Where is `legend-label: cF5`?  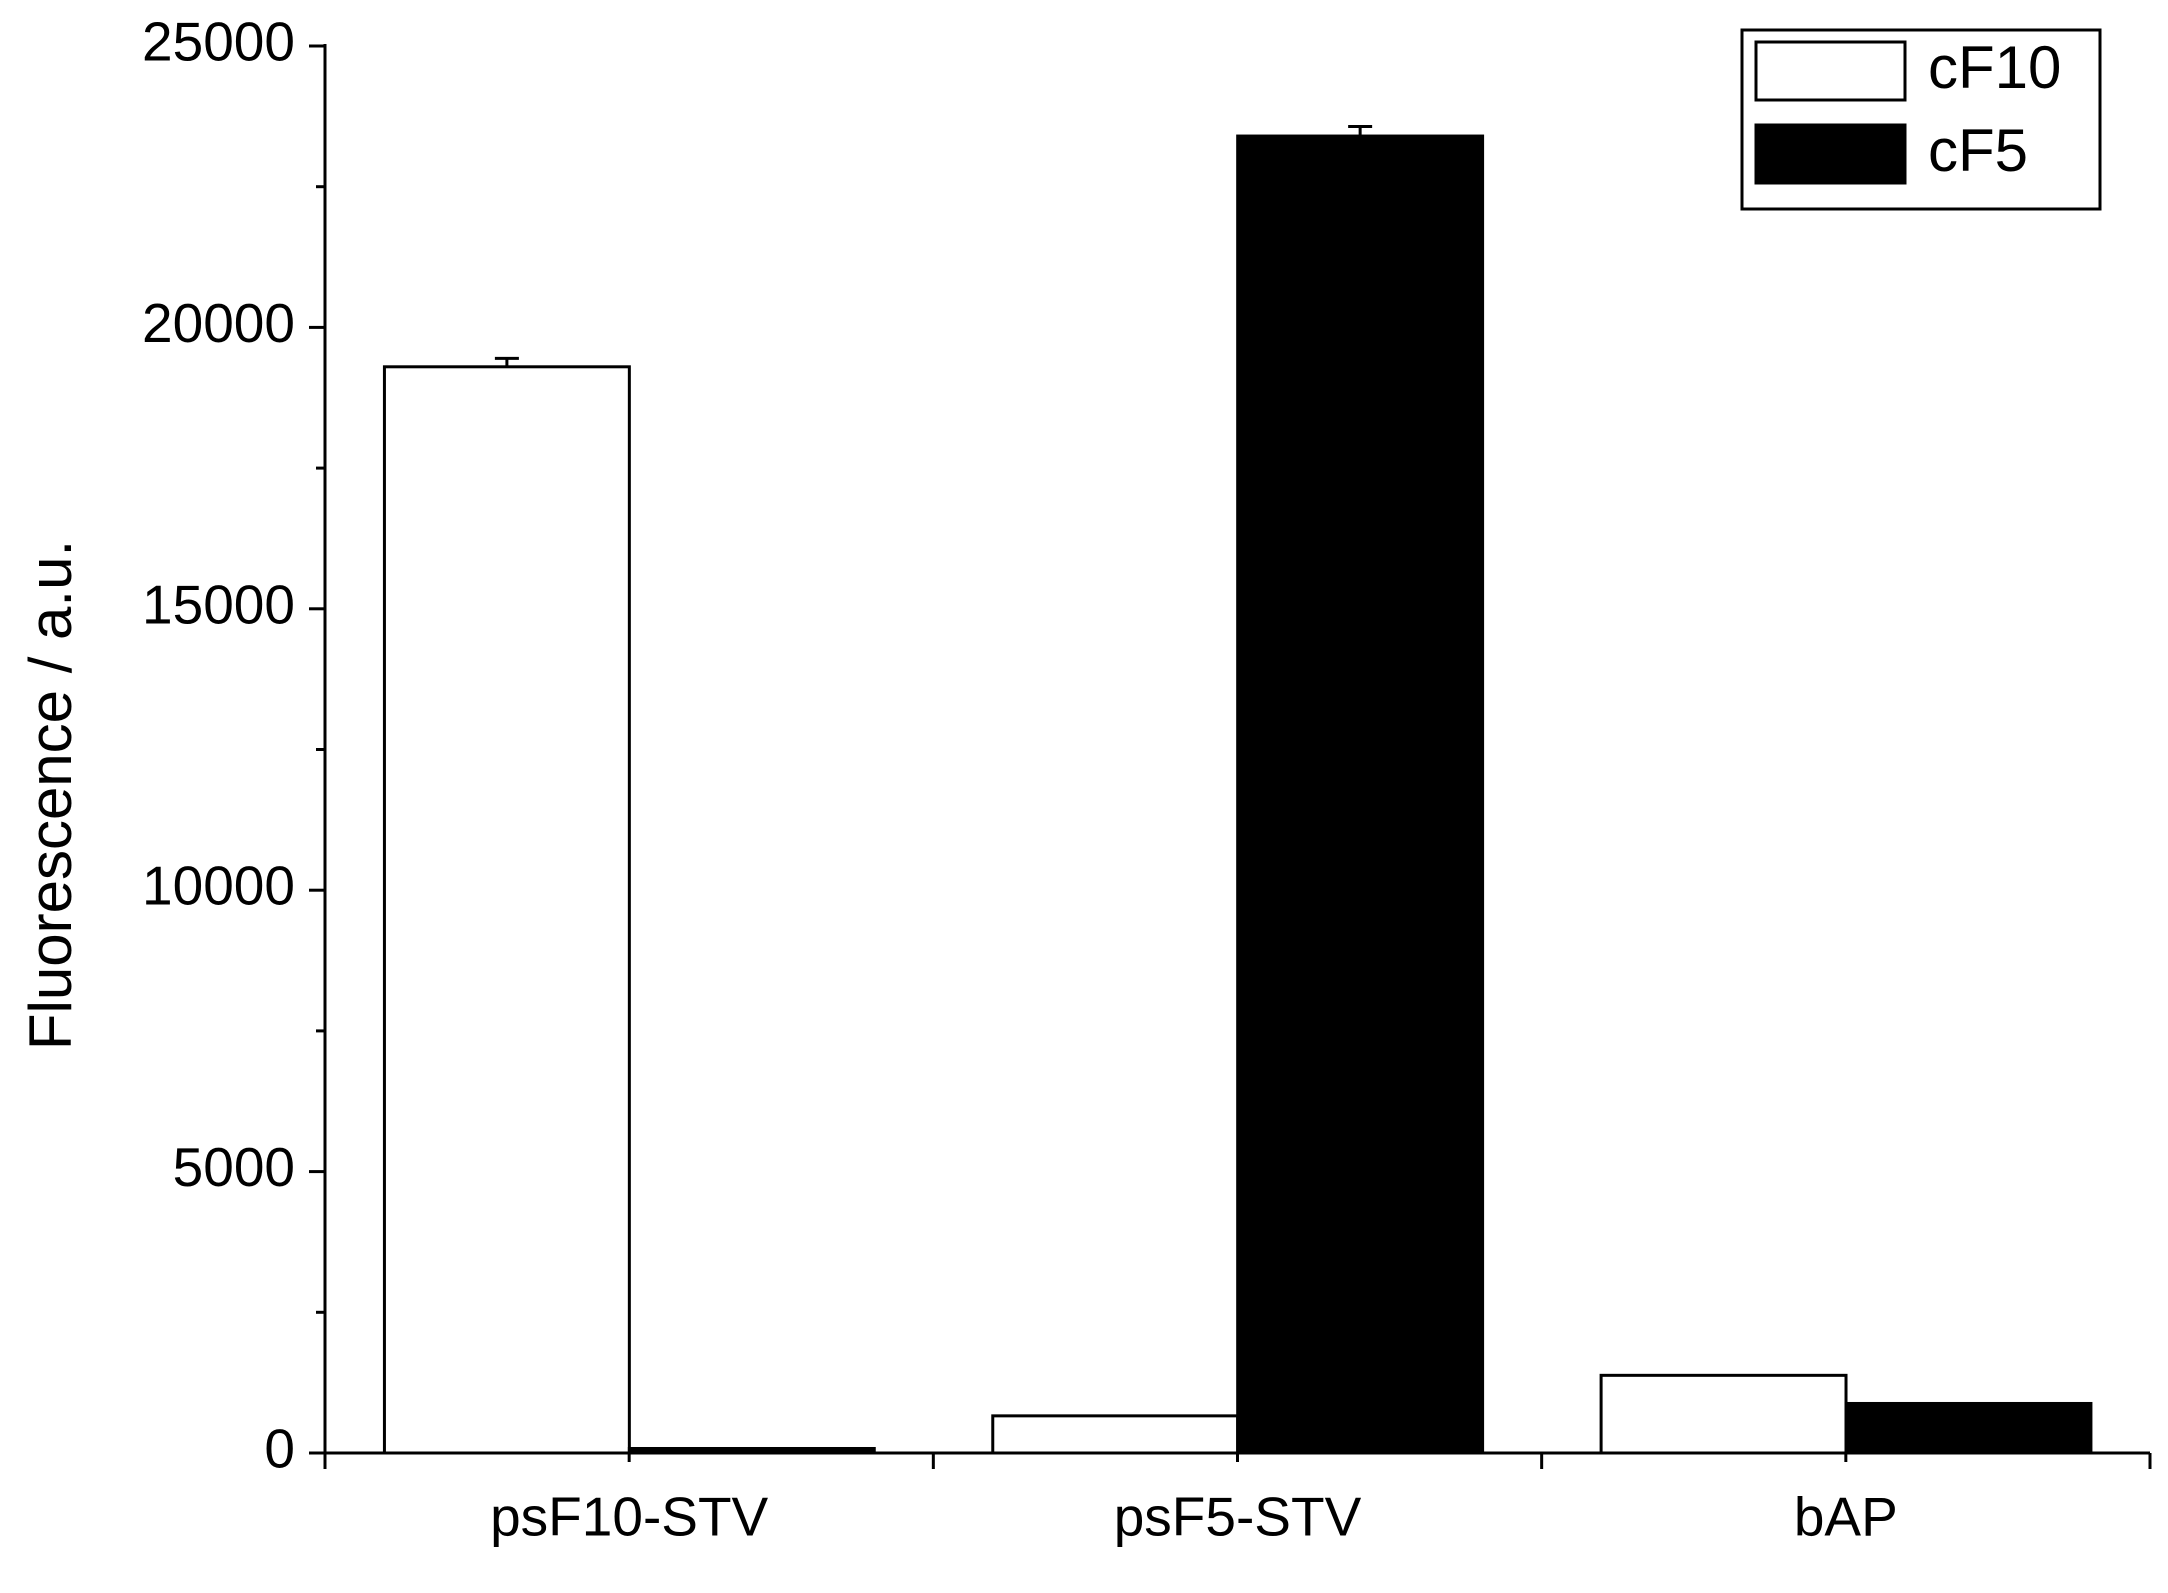 legend-label: cF5 is located at coordinates (1978, 150).